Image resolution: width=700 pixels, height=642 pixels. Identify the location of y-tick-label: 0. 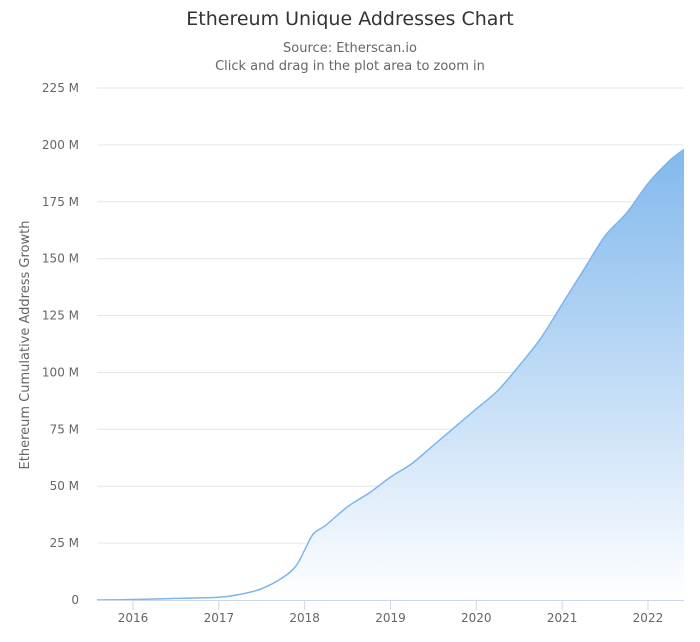
(75, 600).